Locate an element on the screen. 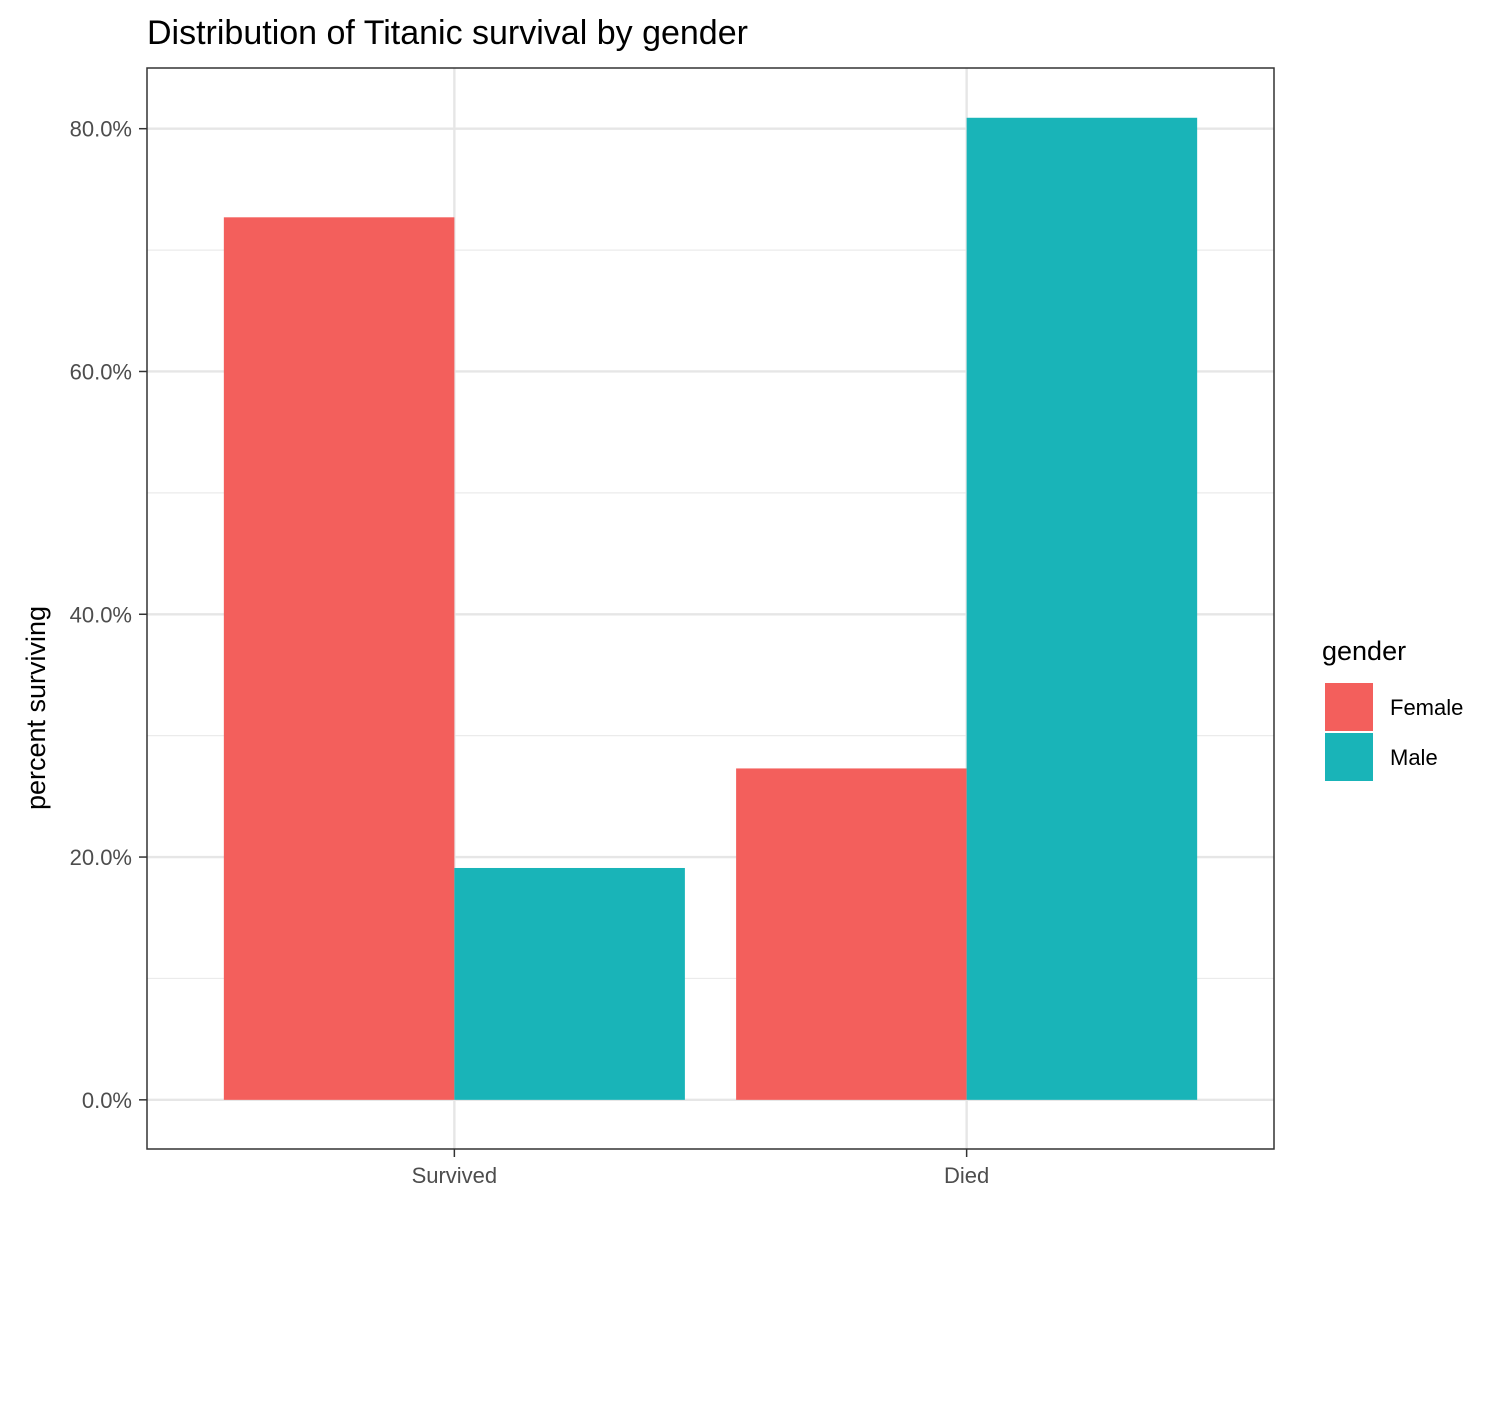 This screenshot has width=1512, height=1404. bar-female-survived is located at coordinates (339, 658).